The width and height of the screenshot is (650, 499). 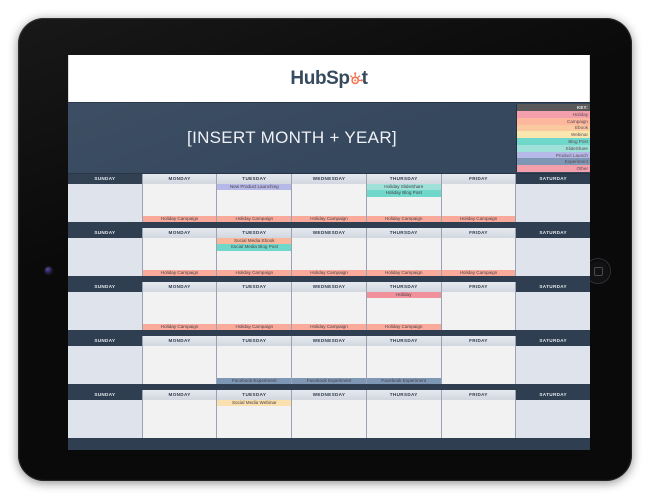 What do you see at coordinates (553, 155) in the screenshot?
I see `legend-item: Product Launch` at bounding box center [553, 155].